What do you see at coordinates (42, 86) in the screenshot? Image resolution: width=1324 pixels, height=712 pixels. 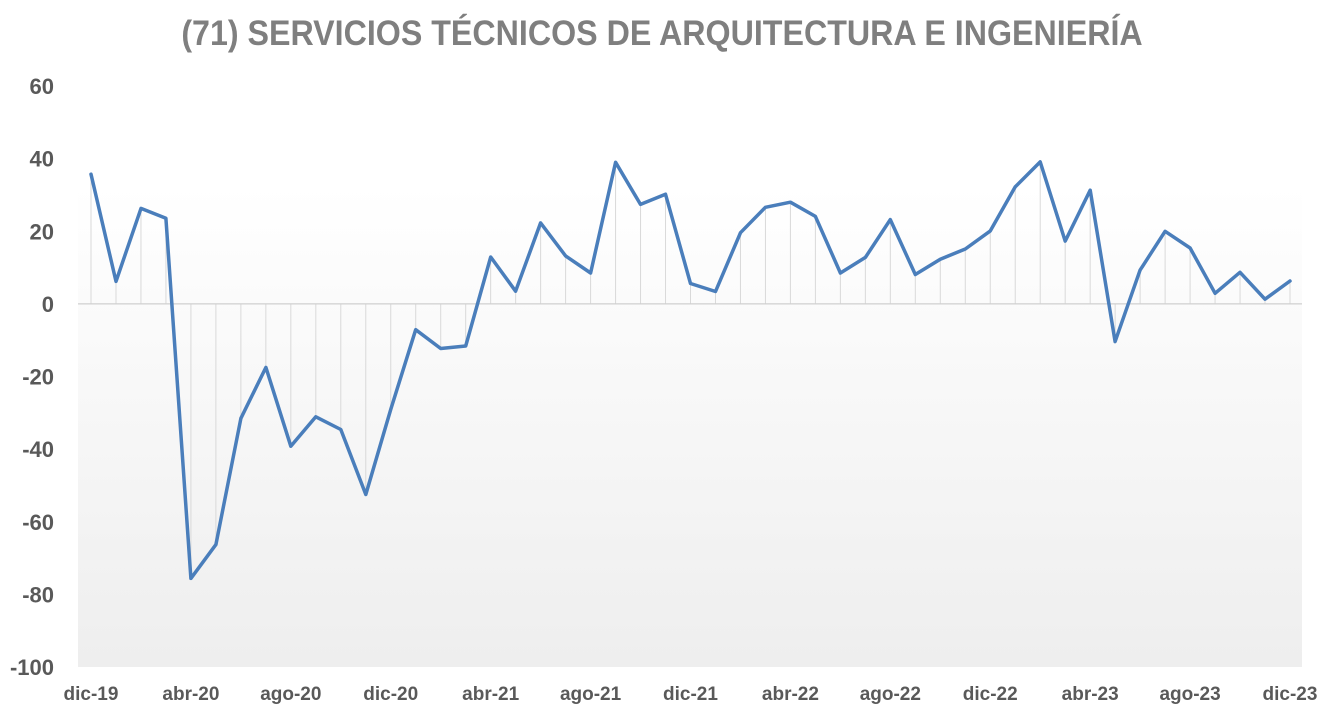 I see `y-tick-label: 60` at bounding box center [42, 86].